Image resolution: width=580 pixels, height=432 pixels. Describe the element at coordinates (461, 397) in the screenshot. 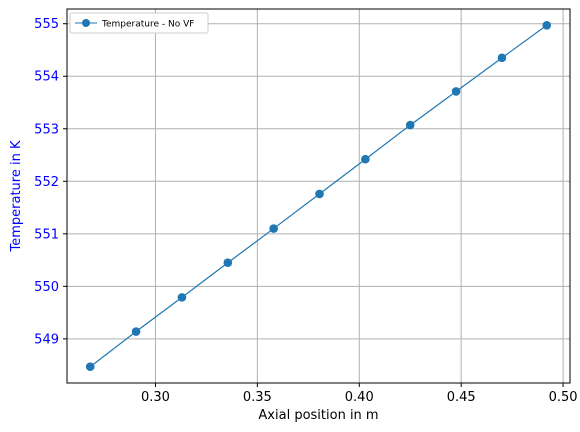

I see `x-tick-label: 0.45` at that location.